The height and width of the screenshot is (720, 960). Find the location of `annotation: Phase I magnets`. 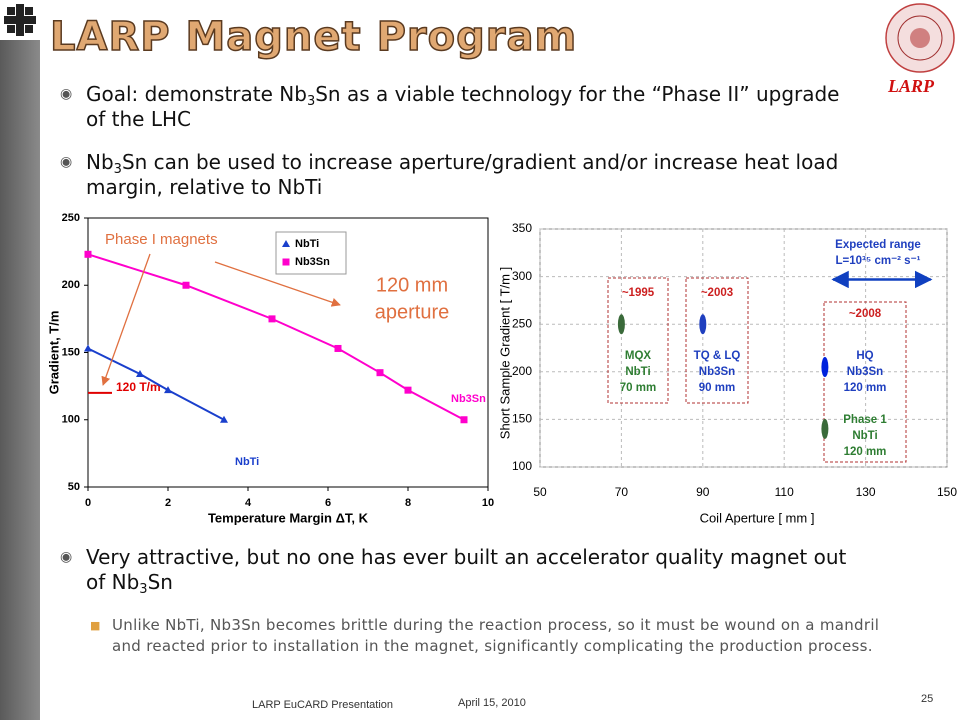

annotation: Phase I magnets is located at coordinates (161, 239).